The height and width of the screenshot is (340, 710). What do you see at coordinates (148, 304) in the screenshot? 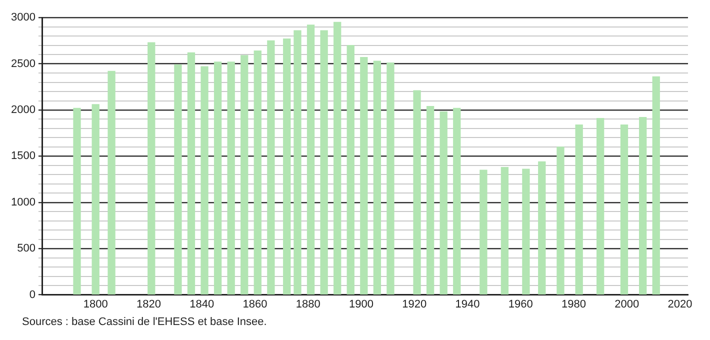
I see `x-tick-label: 1820` at bounding box center [148, 304].